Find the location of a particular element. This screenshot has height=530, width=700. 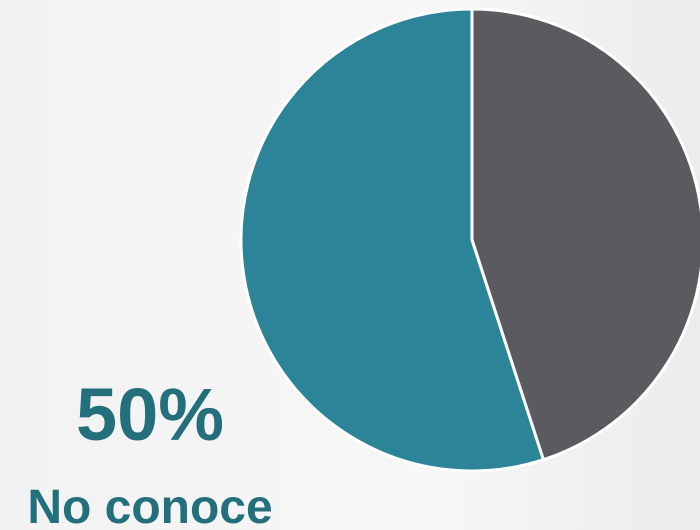

annotation-label: No conoce is located at coordinates (149, 505).